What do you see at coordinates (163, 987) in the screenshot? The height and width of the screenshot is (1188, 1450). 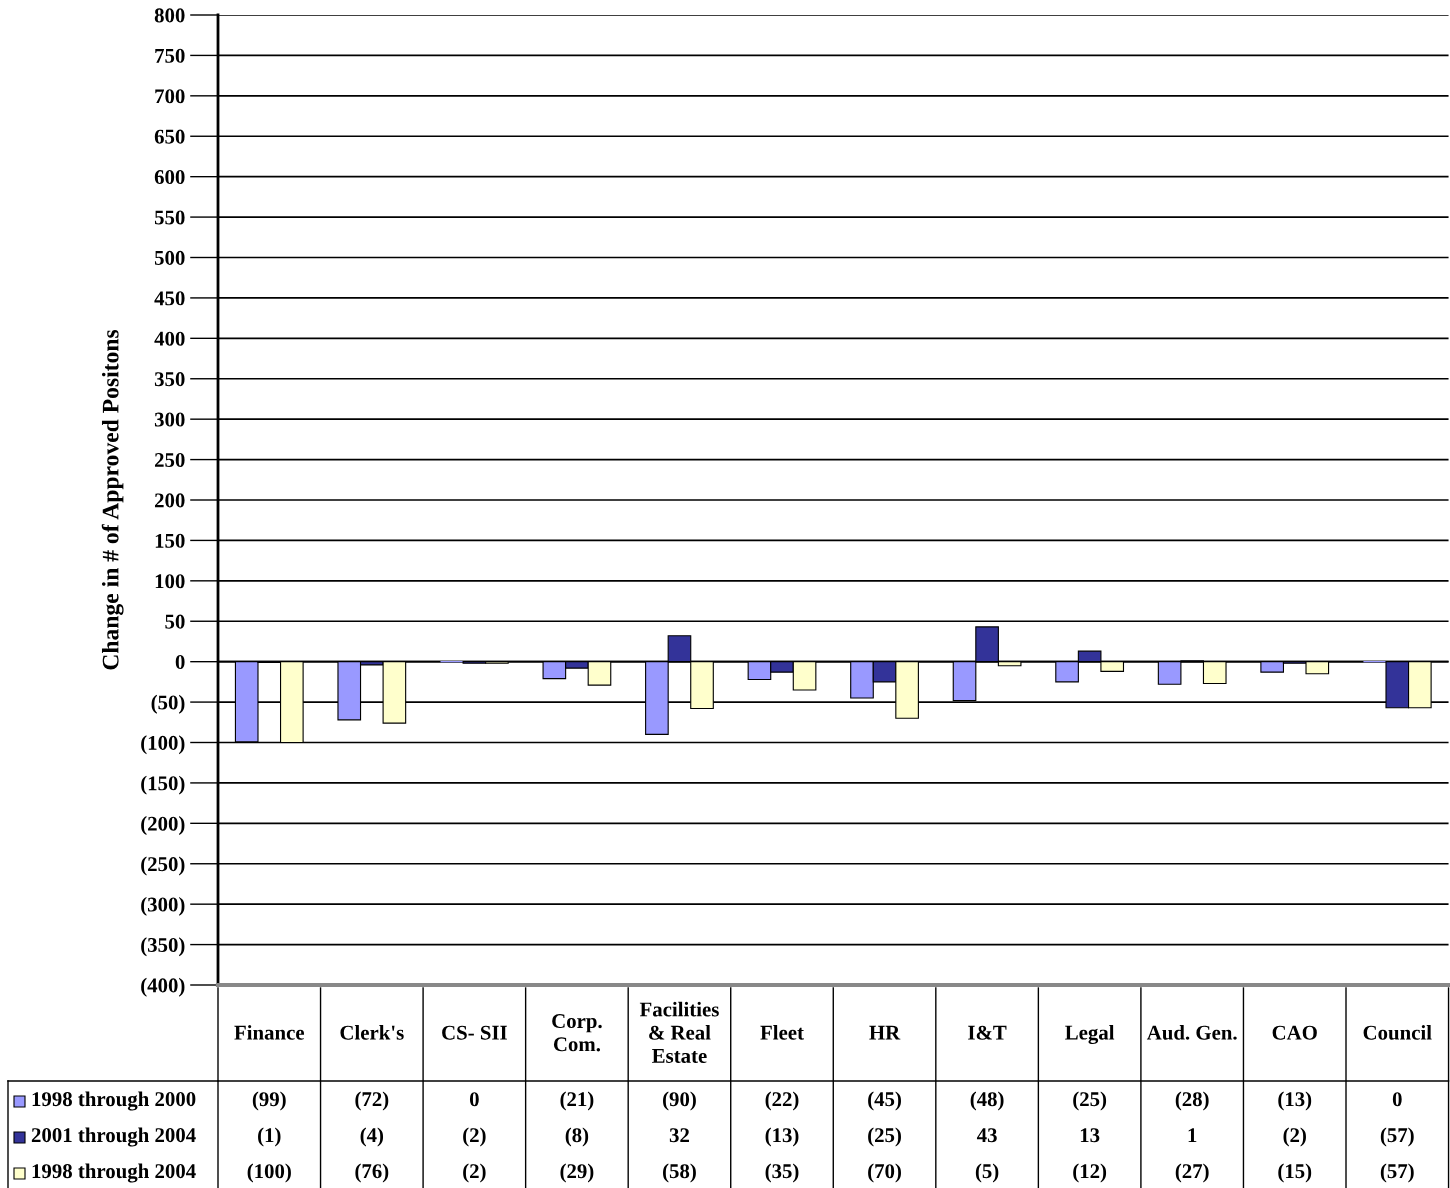 I see `y-tick-label: (400)` at bounding box center [163, 987].